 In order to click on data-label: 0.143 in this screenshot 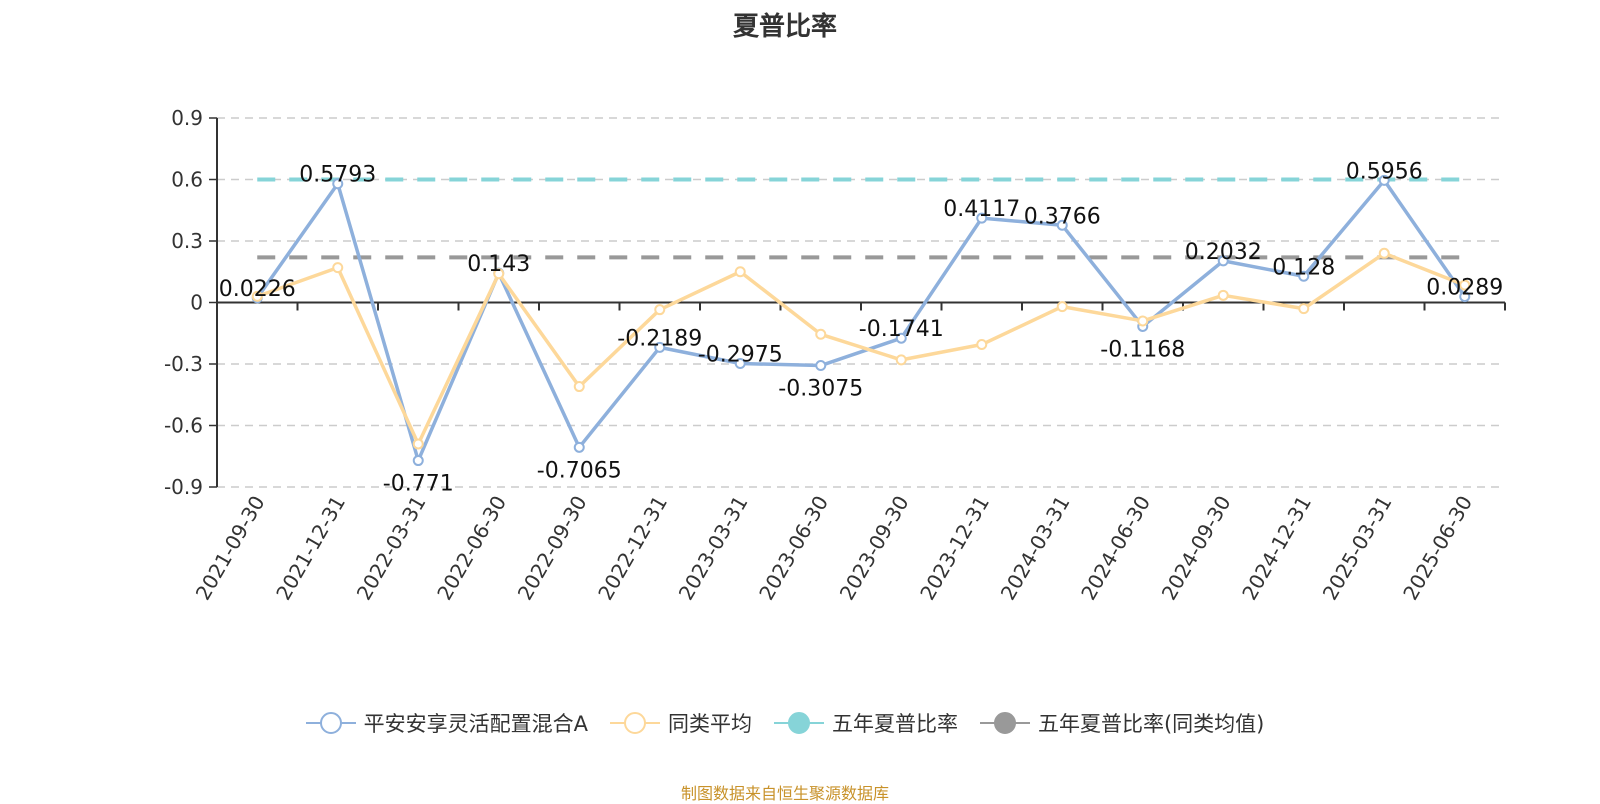, I will do `click(498, 264)`.